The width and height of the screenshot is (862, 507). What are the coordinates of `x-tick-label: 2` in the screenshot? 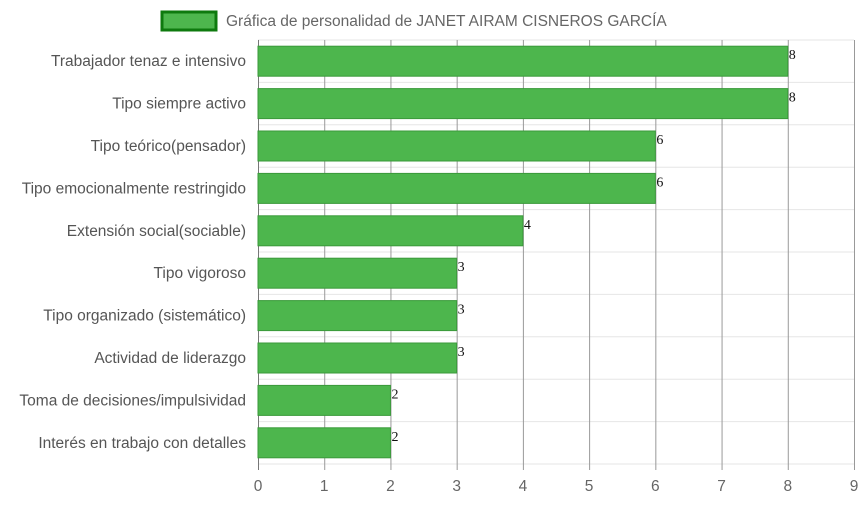 It's located at (390, 486).